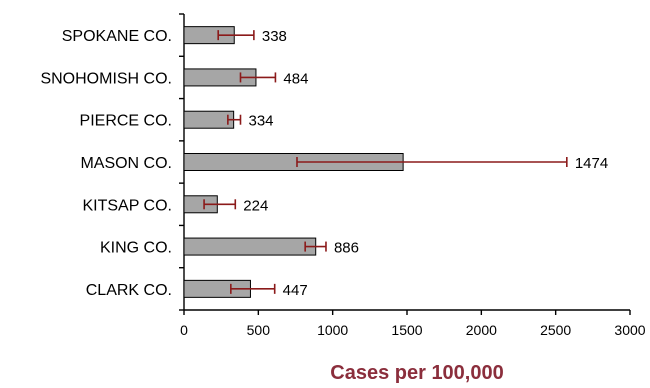 This screenshot has width=650, height=388. Describe the element at coordinates (416, 373) in the screenshot. I see `x-axis-title: Cases per 100,000` at that location.